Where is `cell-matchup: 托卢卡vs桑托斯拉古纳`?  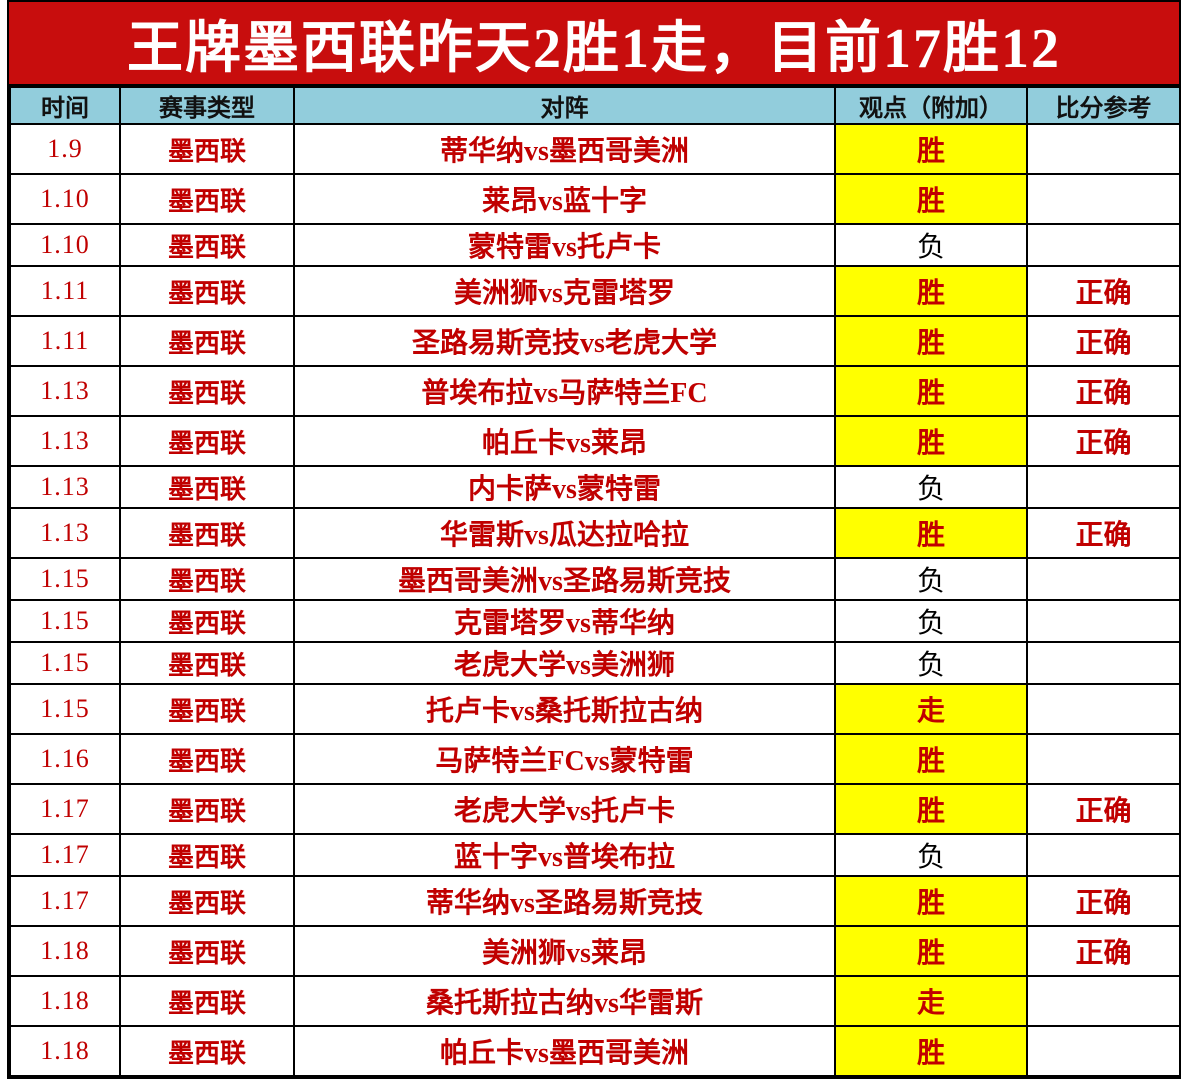
cell-matchup: 托卢卡vs桑托斯拉古纳 is located at coordinates (564, 709).